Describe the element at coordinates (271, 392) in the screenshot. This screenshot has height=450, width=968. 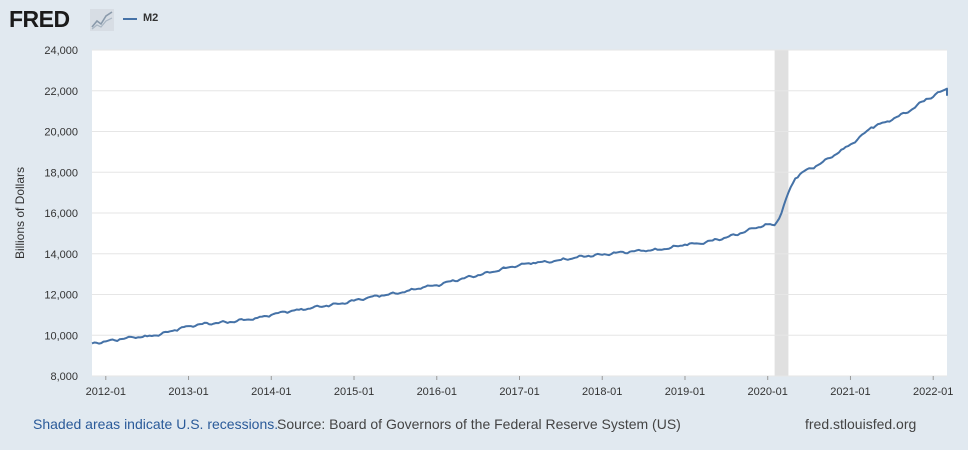
I see `x-tick-label: 2014-01` at that location.